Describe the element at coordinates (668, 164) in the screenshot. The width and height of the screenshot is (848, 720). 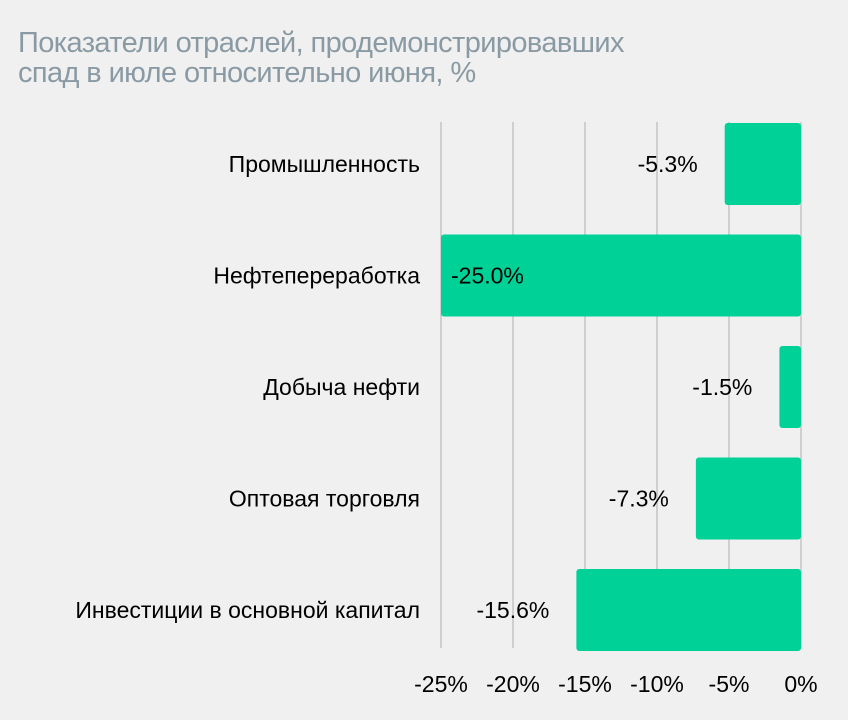
I see `bar-value-label: -5.3%` at that location.